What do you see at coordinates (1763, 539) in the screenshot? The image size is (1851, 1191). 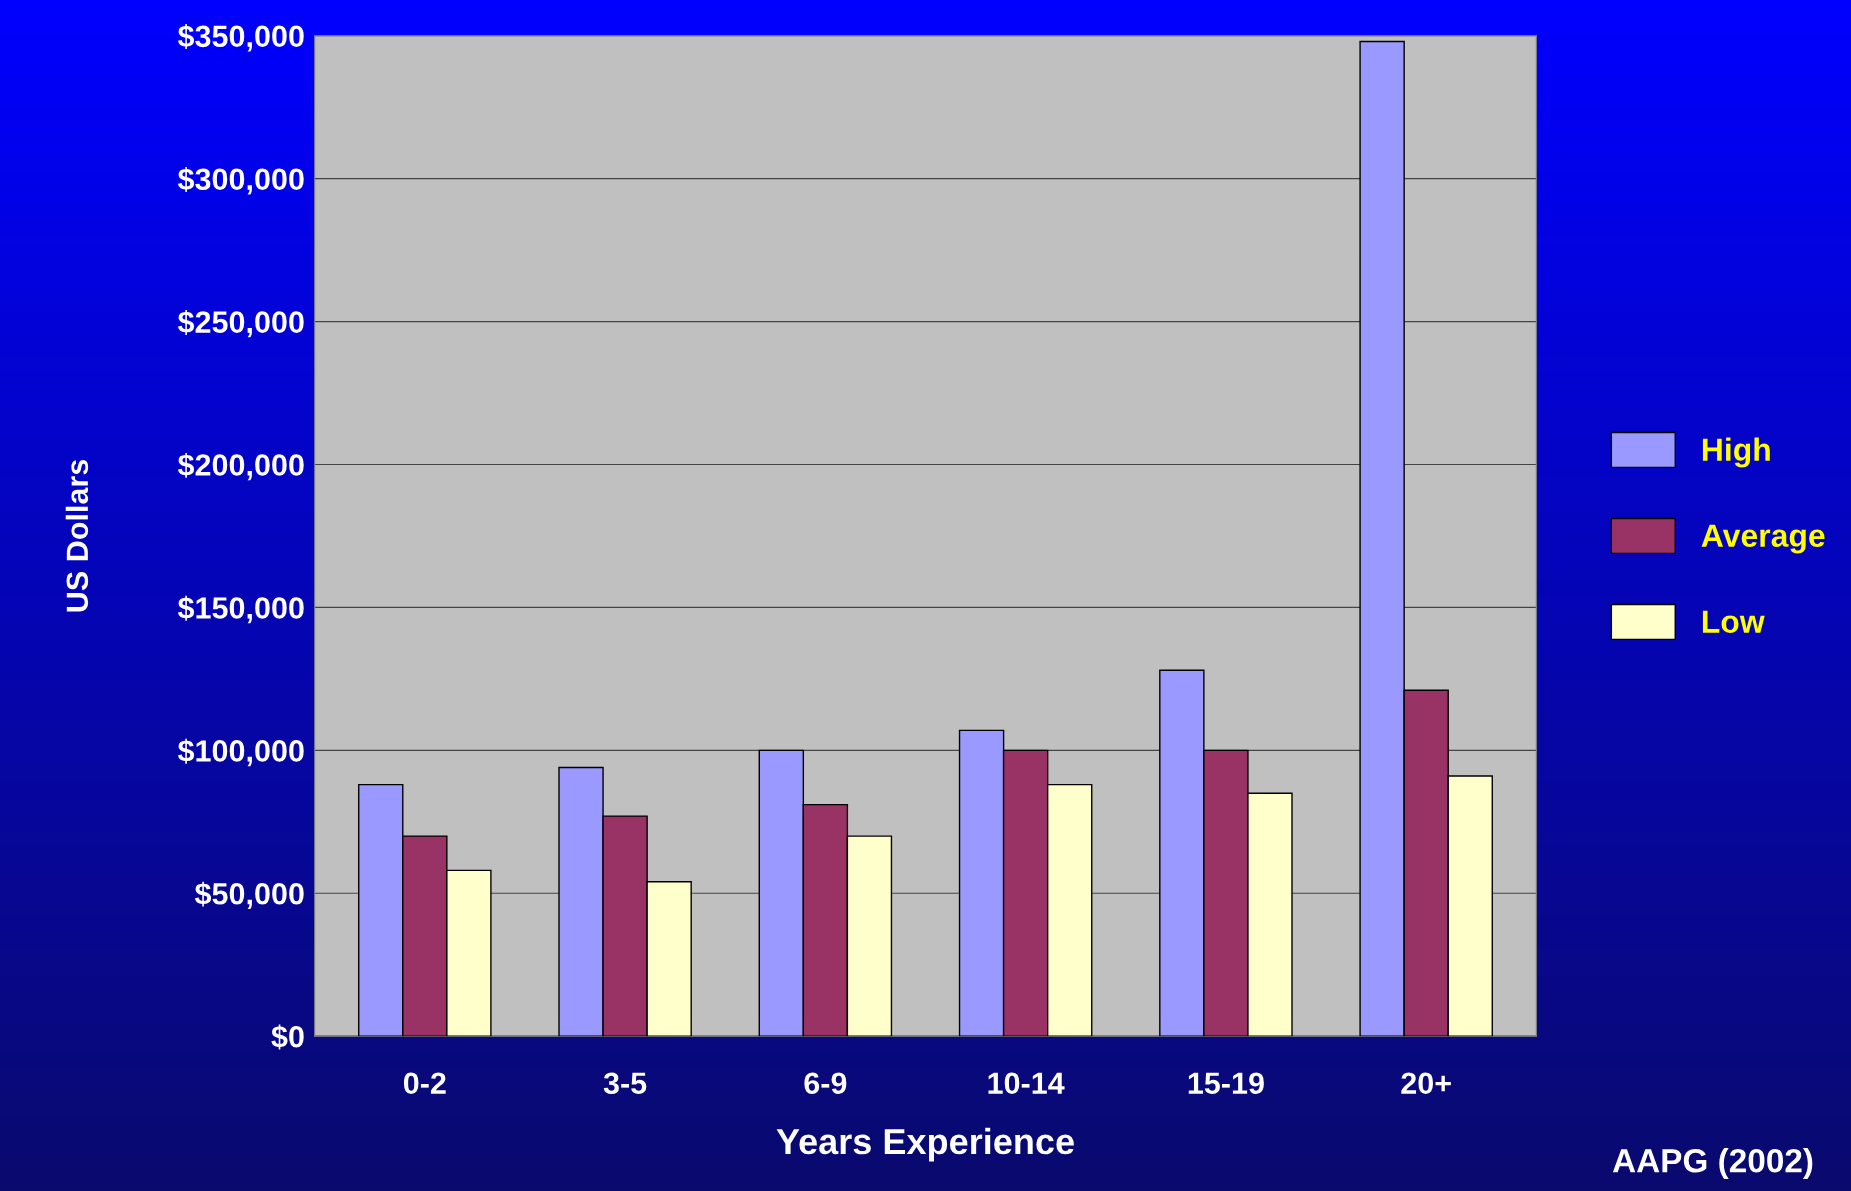 I see `legend-label: Average` at bounding box center [1763, 539].